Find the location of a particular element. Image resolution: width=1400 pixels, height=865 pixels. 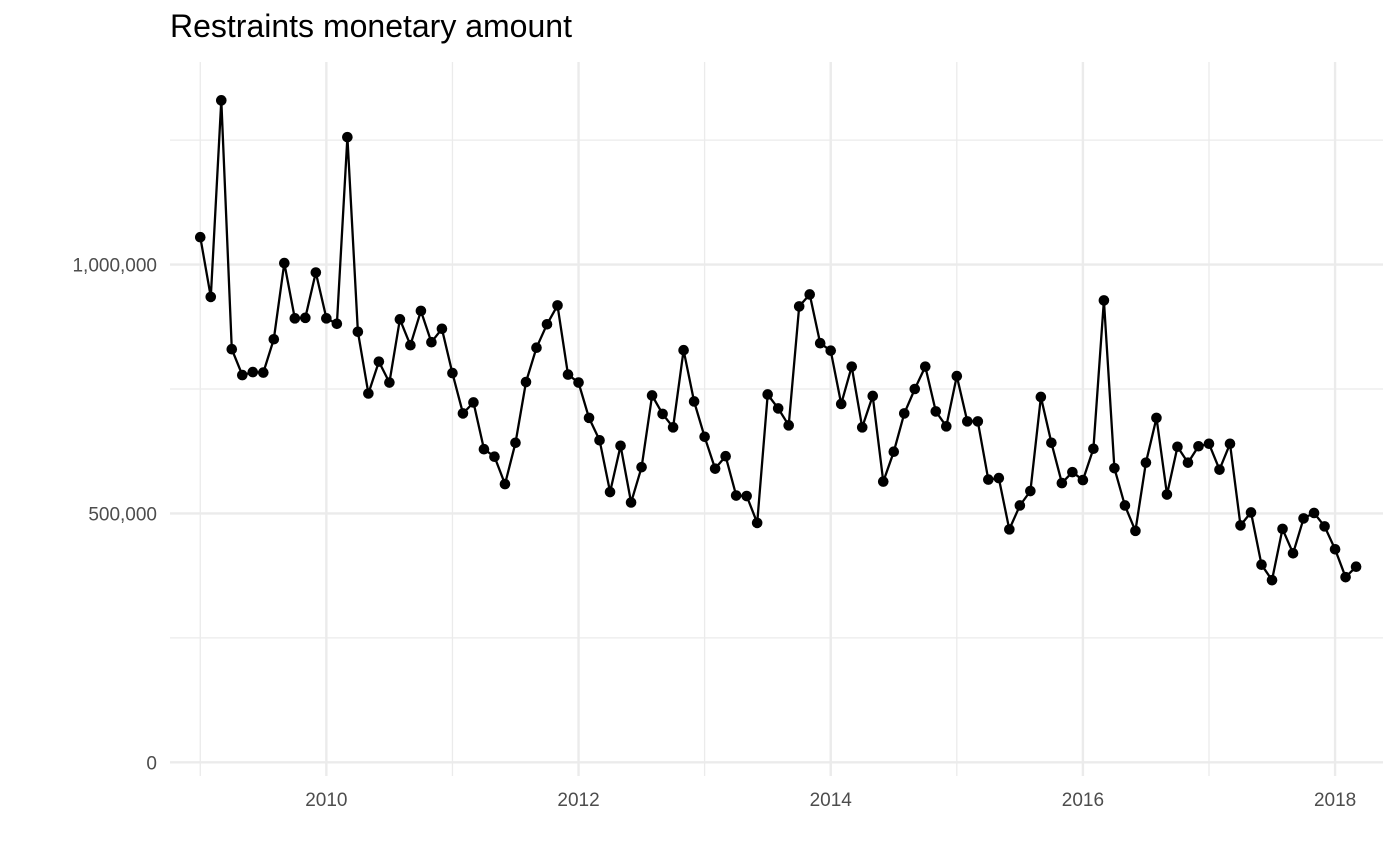

x-tick-label: 2010 is located at coordinates (326, 800).